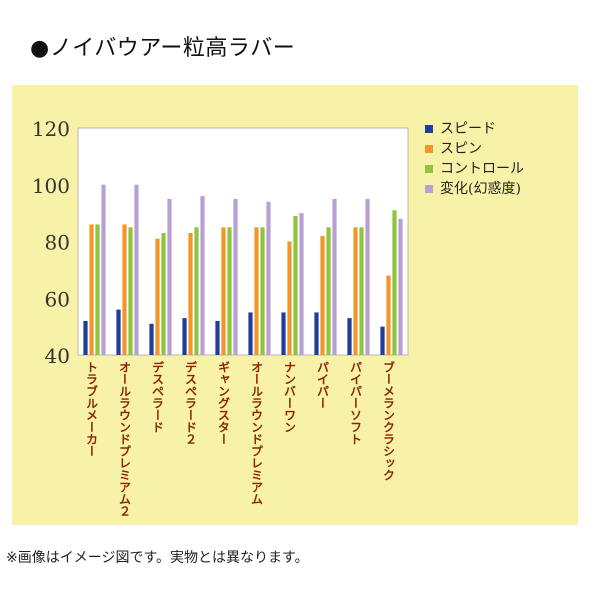 The width and height of the screenshot is (600, 600). What do you see at coordinates (125, 439) in the screenshot?
I see `x-tick-label: オールラウンドプレミアム２` at bounding box center [125, 439].